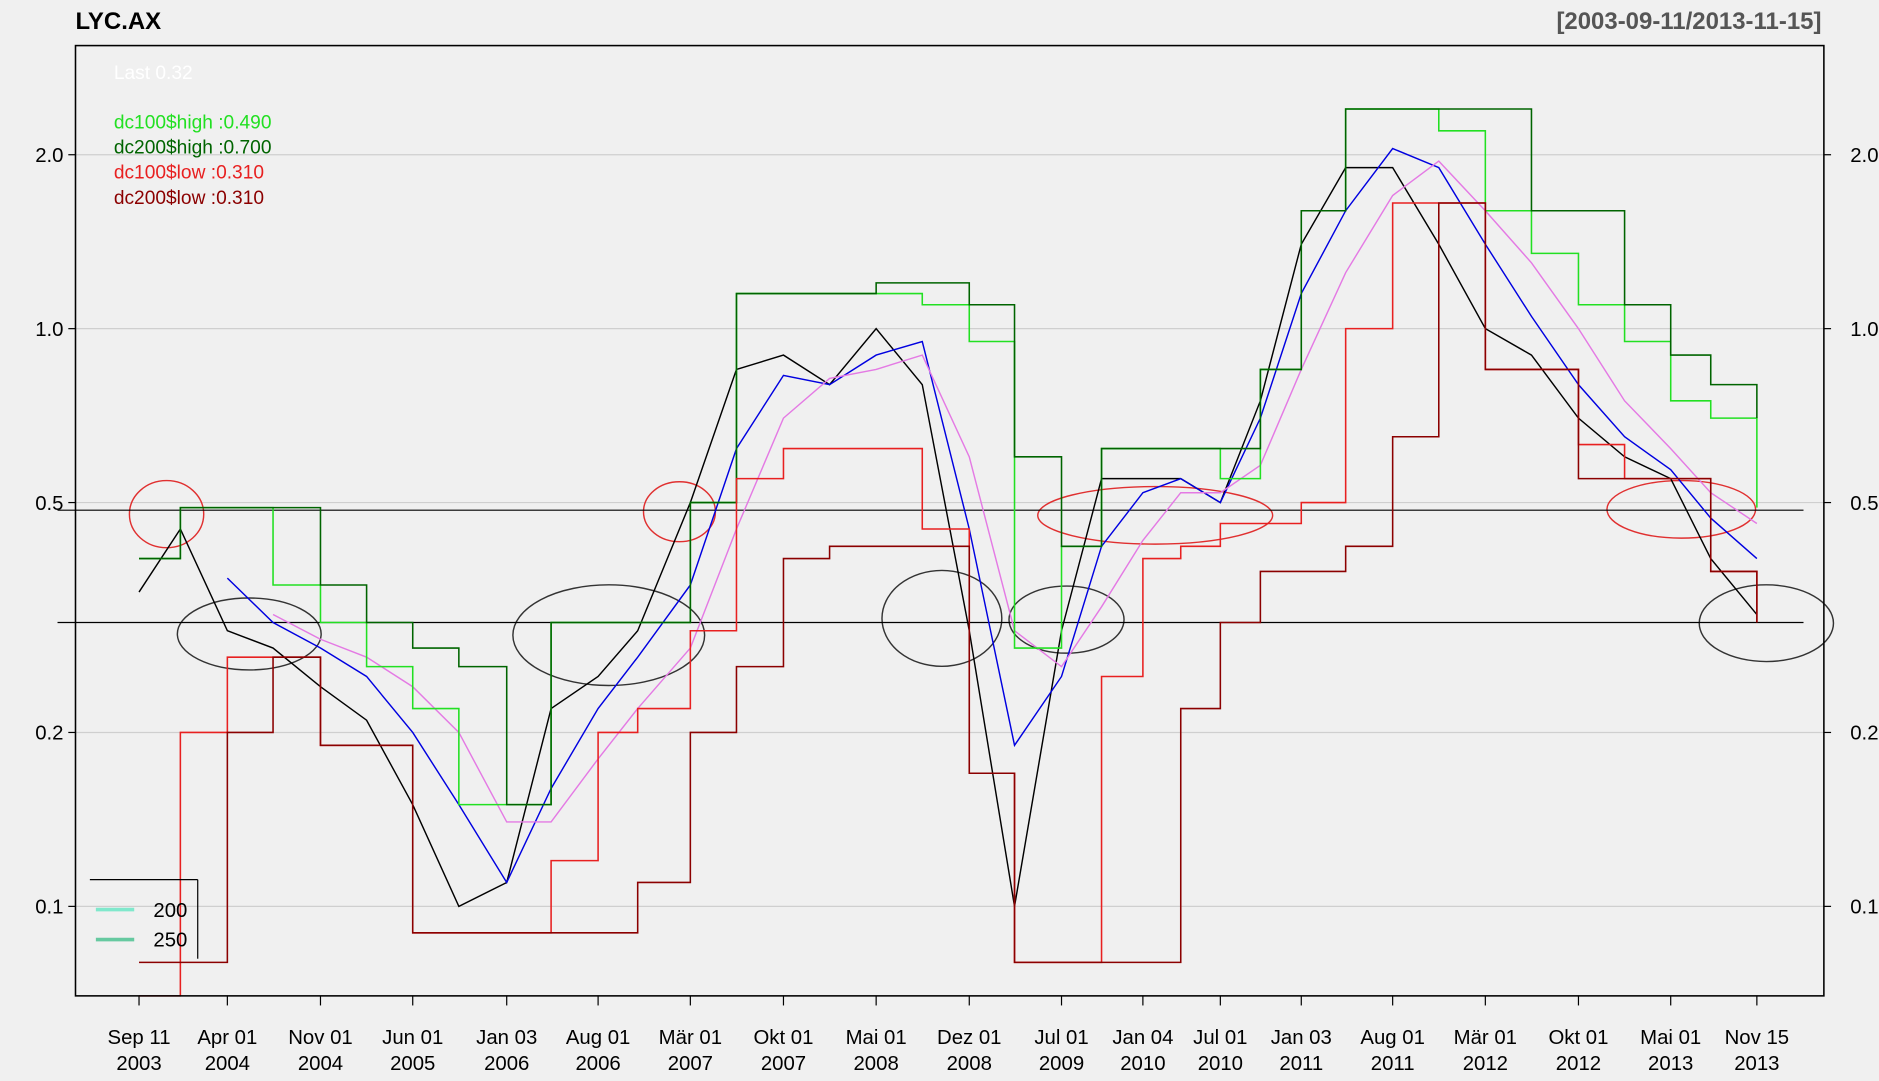 The height and width of the screenshot is (1081, 1879). What do you see at coordinates (1864, 504) in the screenshot?
I see `y2-tick-label: 0.5` at bounding box center [1864, 504].